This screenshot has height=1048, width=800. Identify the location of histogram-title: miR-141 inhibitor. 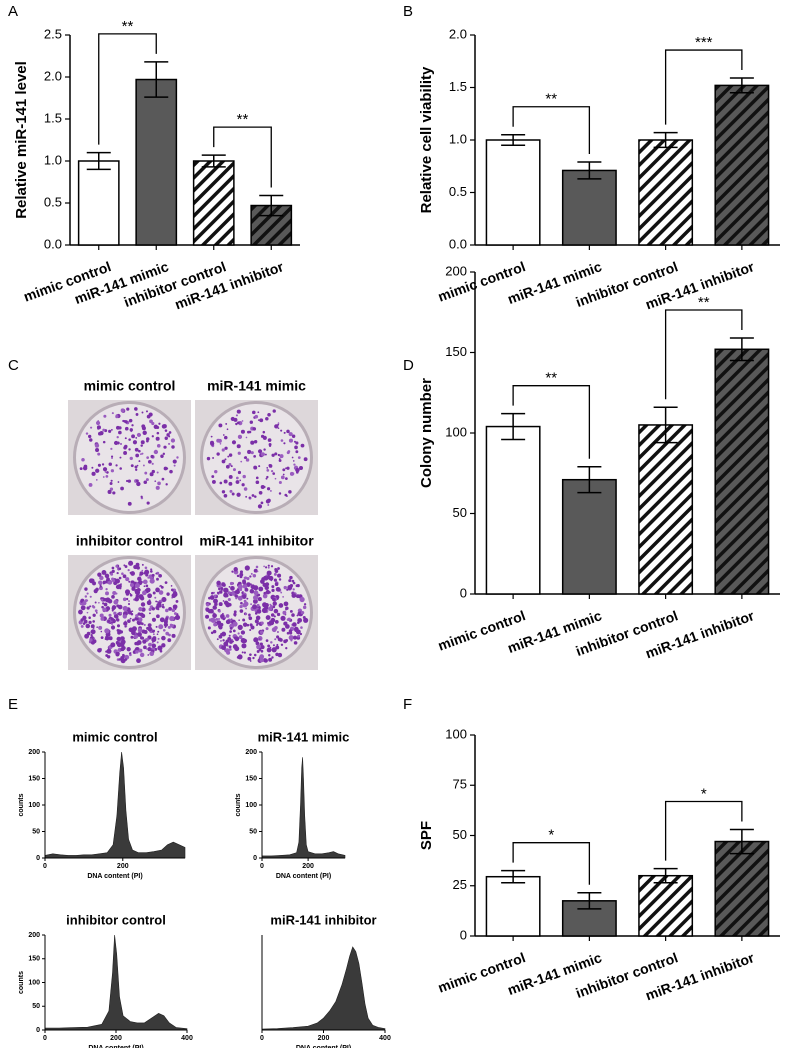
(323, 919).